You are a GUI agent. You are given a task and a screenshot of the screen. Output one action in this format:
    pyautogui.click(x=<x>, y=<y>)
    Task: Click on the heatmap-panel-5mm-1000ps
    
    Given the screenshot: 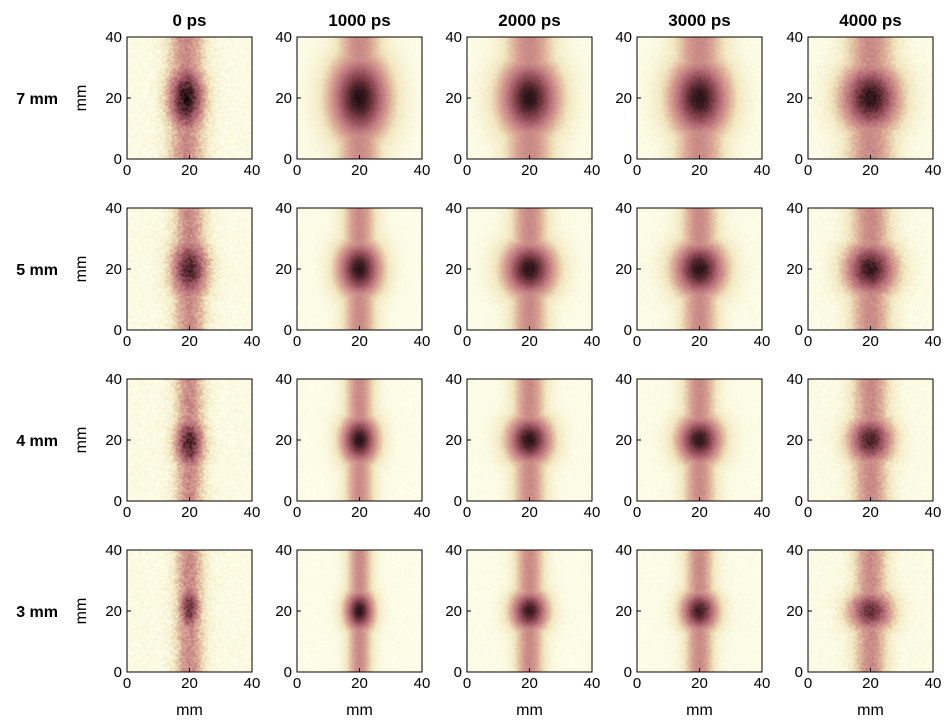 What is the action you would take?
    pyautogui.click(x=359, y=269)
    